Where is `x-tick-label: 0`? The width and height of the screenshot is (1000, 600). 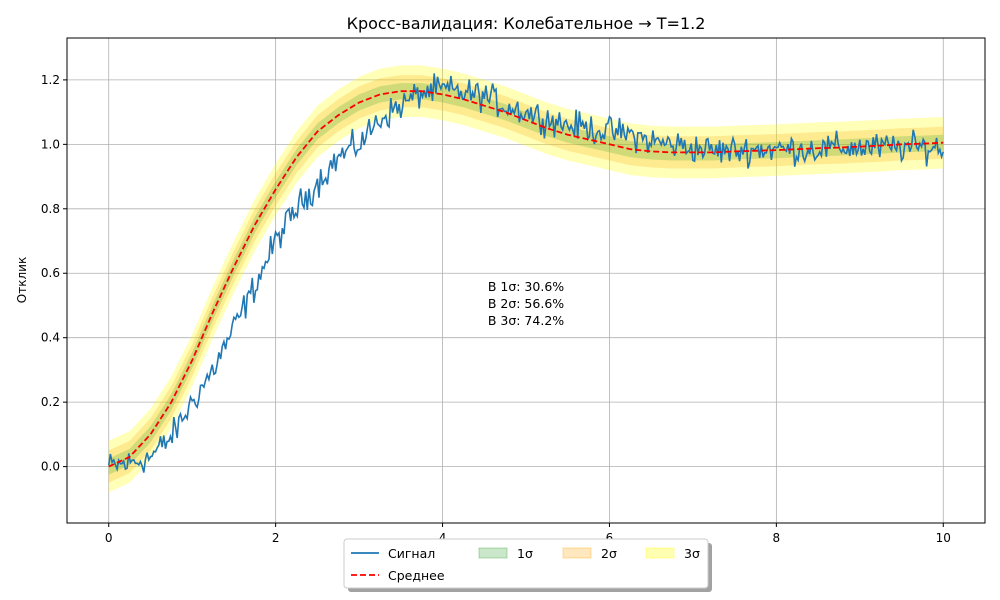 x-tick-label: 0 is located at coordinates (109, 538).